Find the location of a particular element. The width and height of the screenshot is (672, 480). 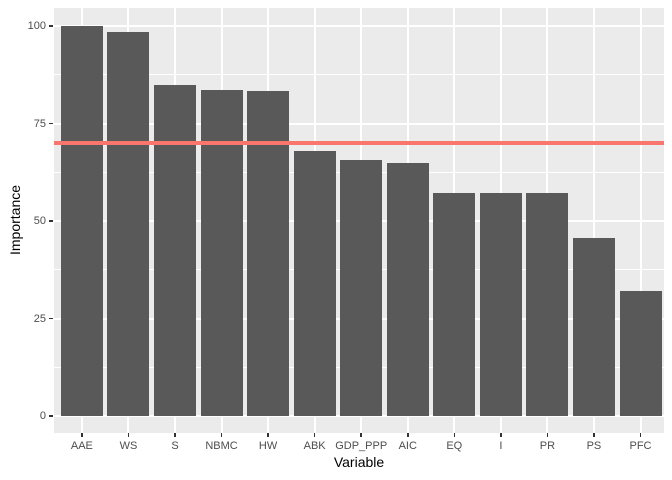

x-tick-label: PR is located at coordinates (547, 446).